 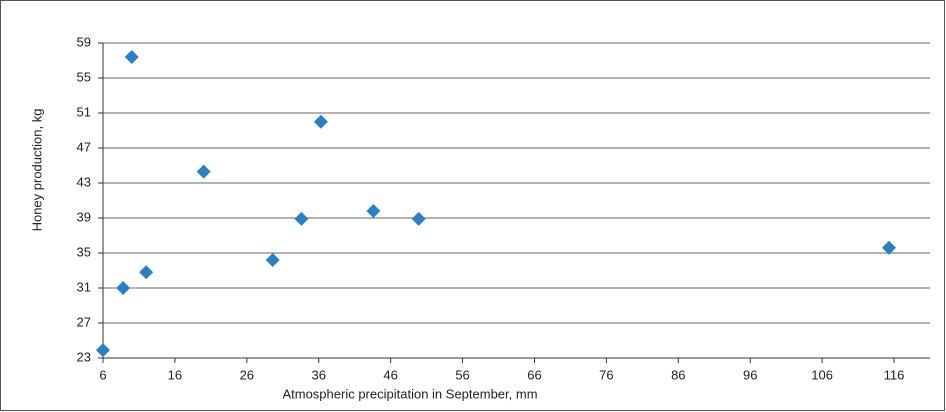 I want to click on y-tick-label: 55, so click(x=84, y=76).